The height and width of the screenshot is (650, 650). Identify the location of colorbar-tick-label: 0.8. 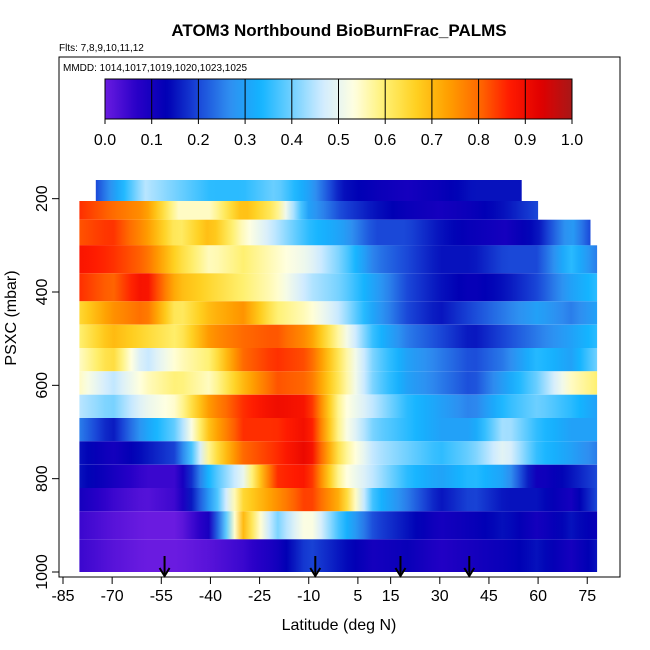
(478, 140).